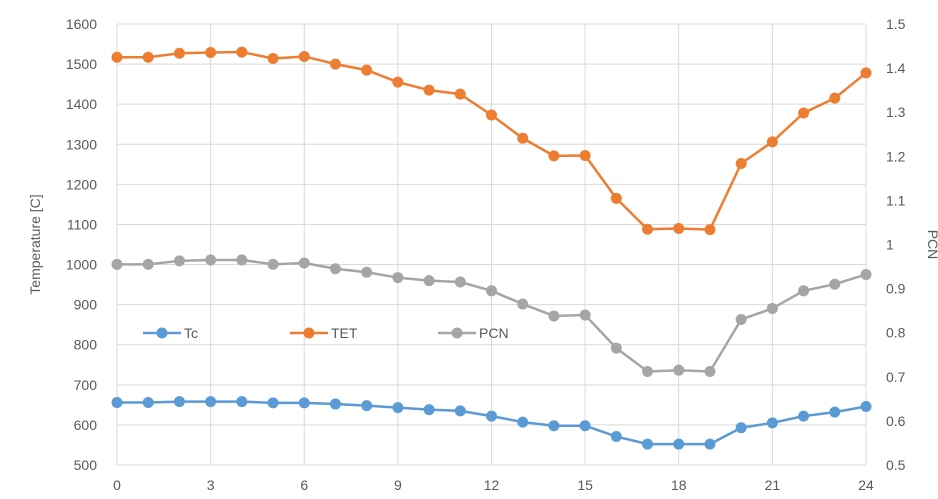 This screenshot has width=938, height=499. I want to click on x-tick-label: 9, so click(398, 485).